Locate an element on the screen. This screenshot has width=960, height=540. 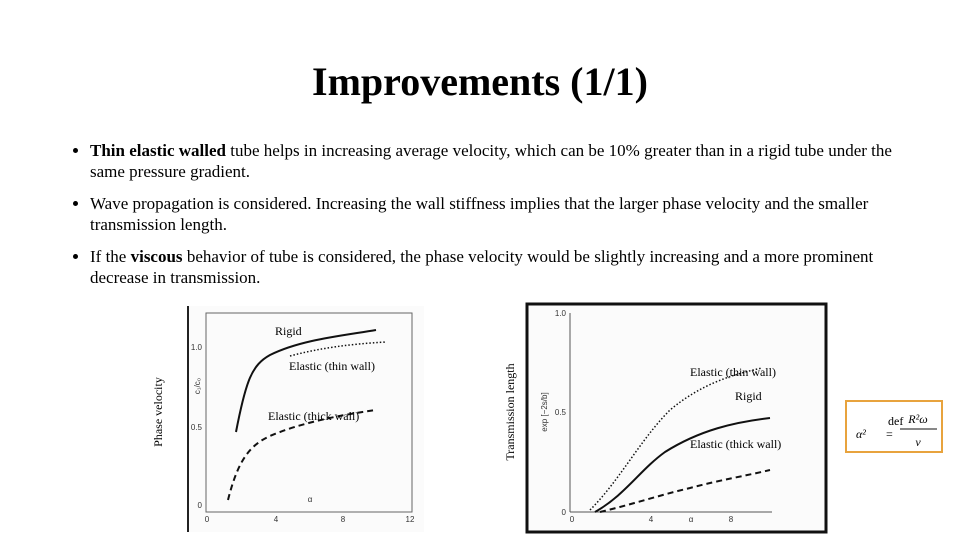
bullet-text: If the is located at coordinates (110, 256).